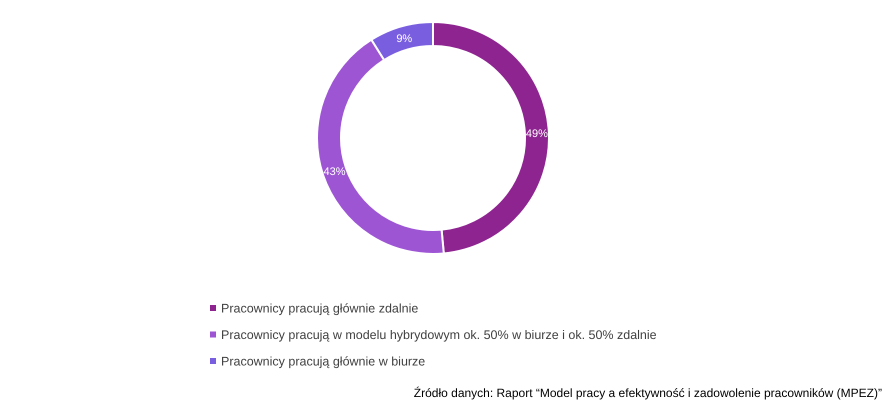 This screenshot has width=895, height=408. What do you see at coordinates (648, 393) in the screenshot?
I see `text: Źródło danych: Raport “Model pracy a efektywność i zadowolenie pracowników (MPEZ)”` at bounding box center [648, 393].